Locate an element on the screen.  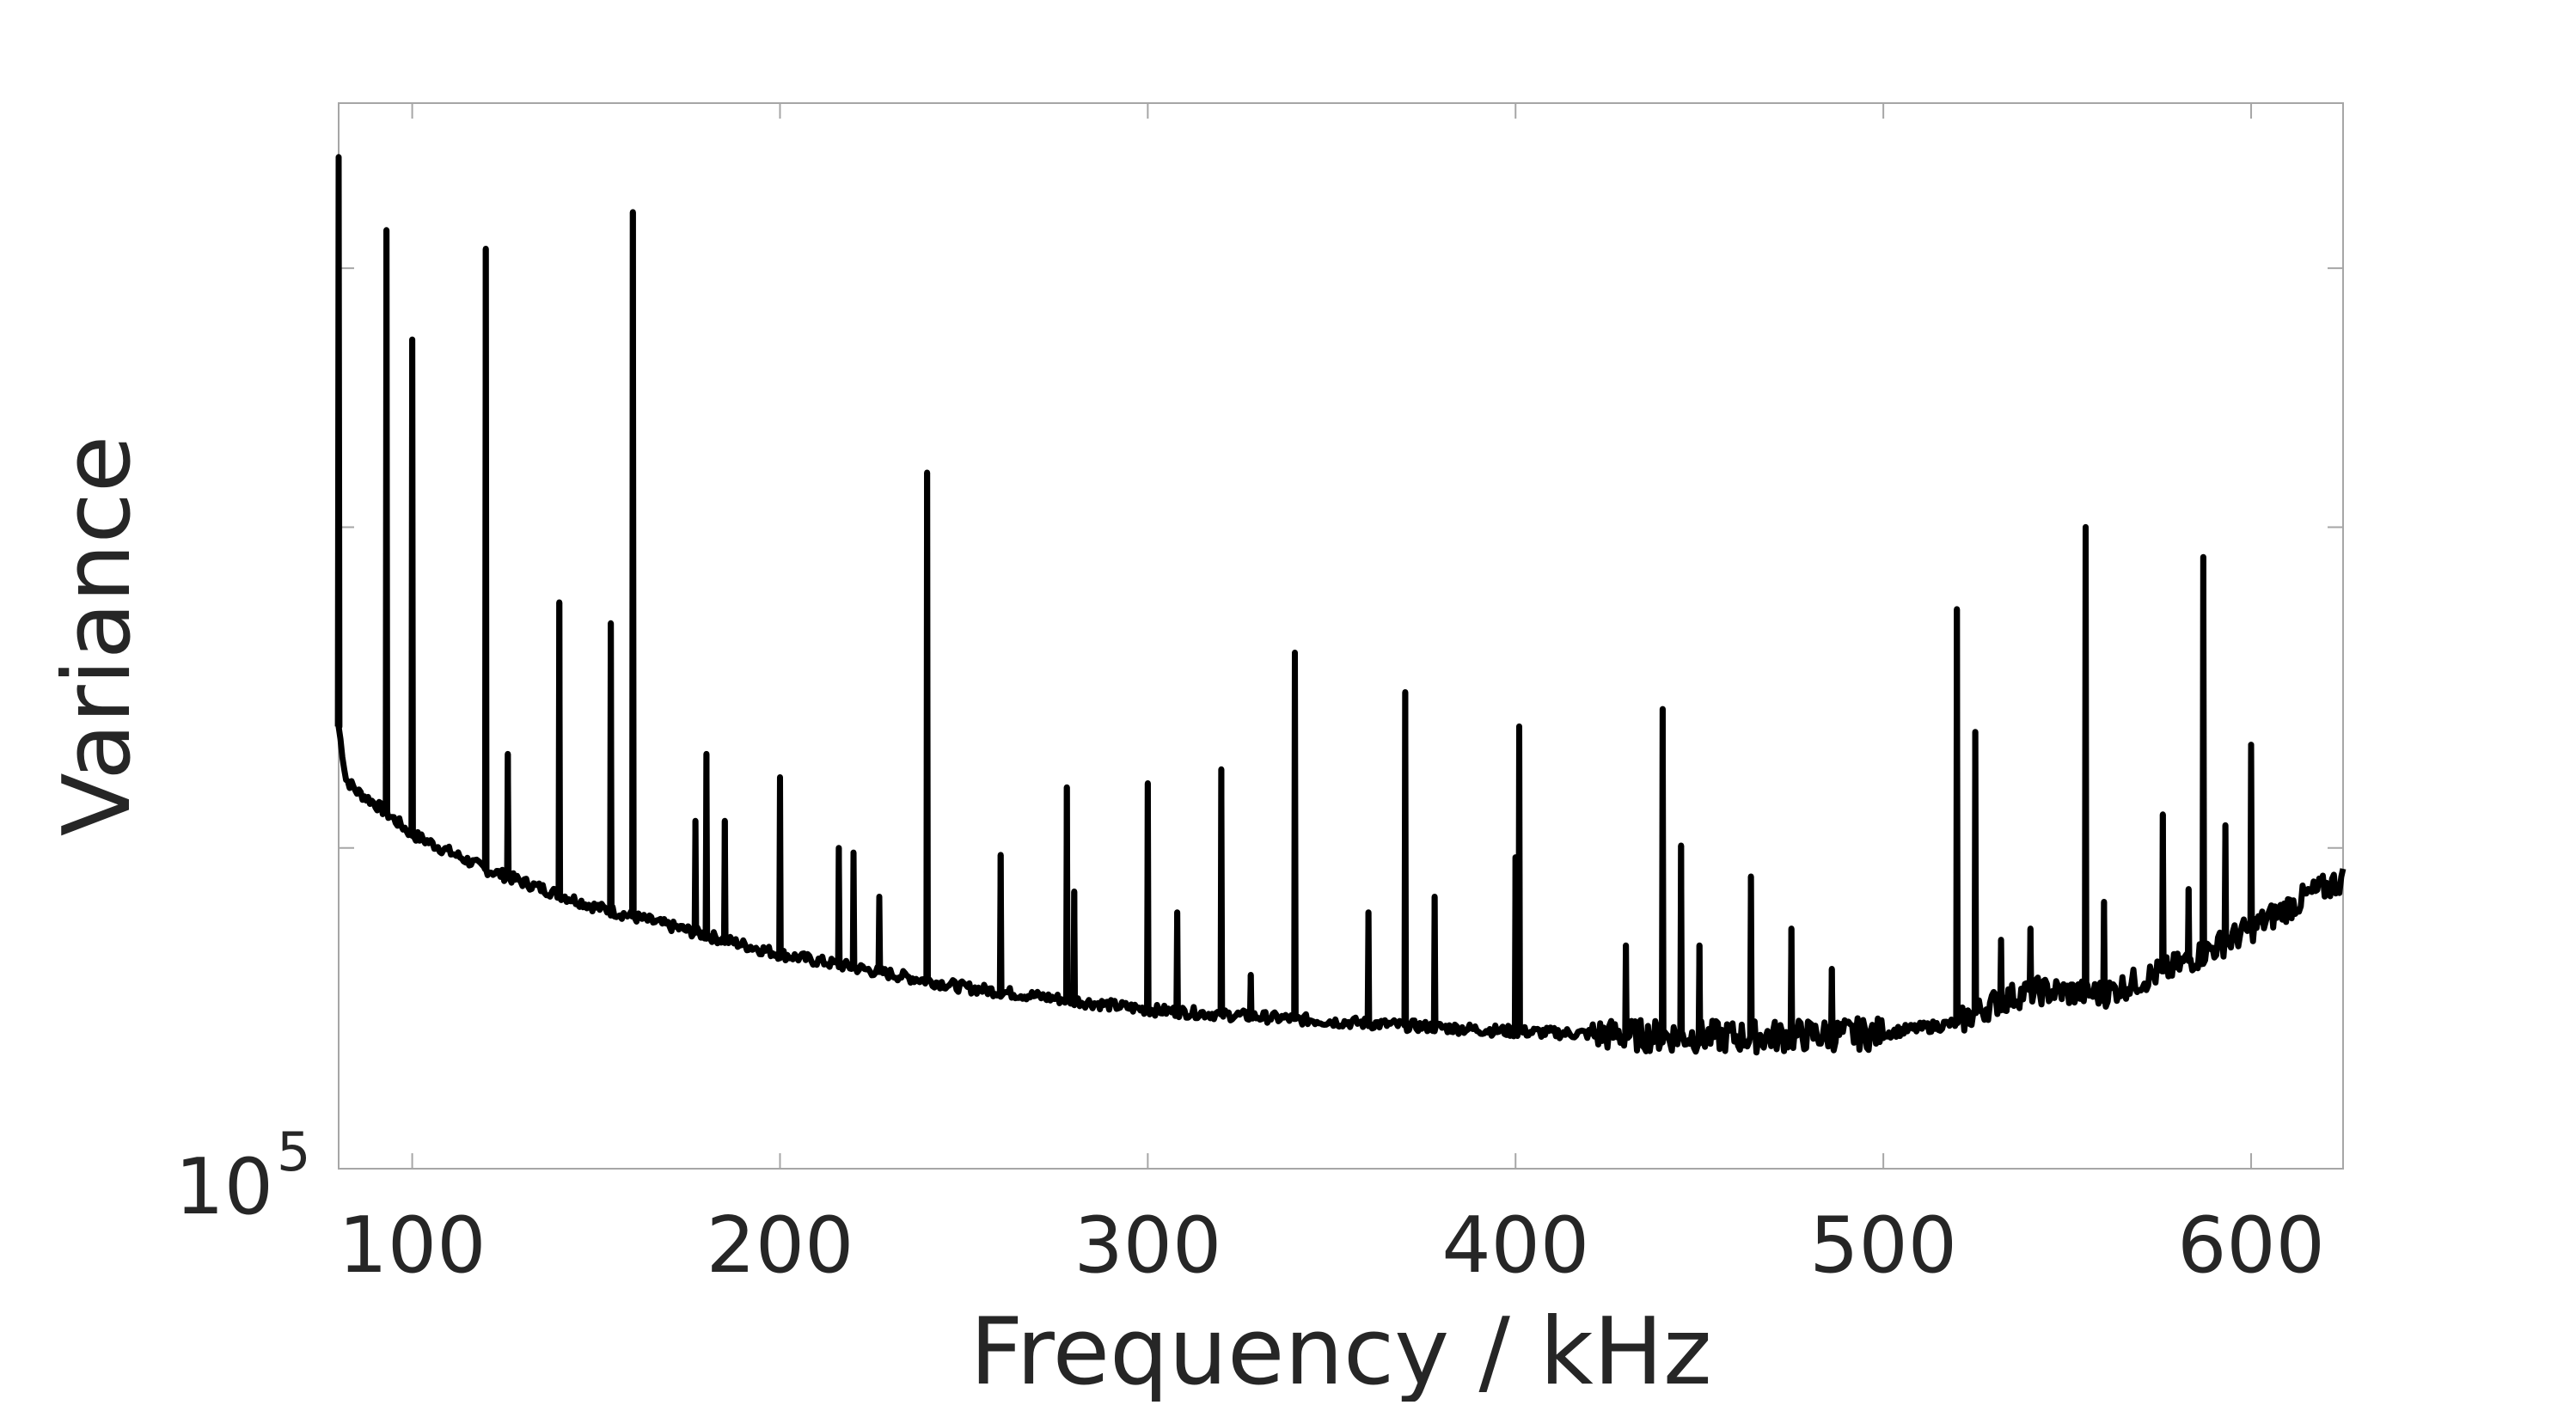
y-axis-label: Variance is located at coordinates (97, 636).